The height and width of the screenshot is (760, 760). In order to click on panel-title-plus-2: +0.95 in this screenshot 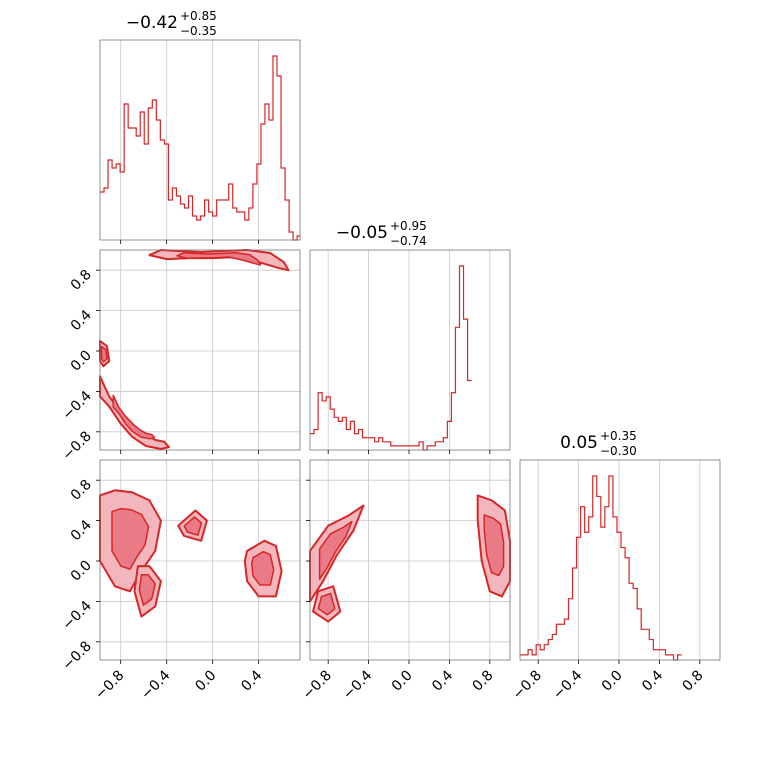, I will do `click(408, 226)`.